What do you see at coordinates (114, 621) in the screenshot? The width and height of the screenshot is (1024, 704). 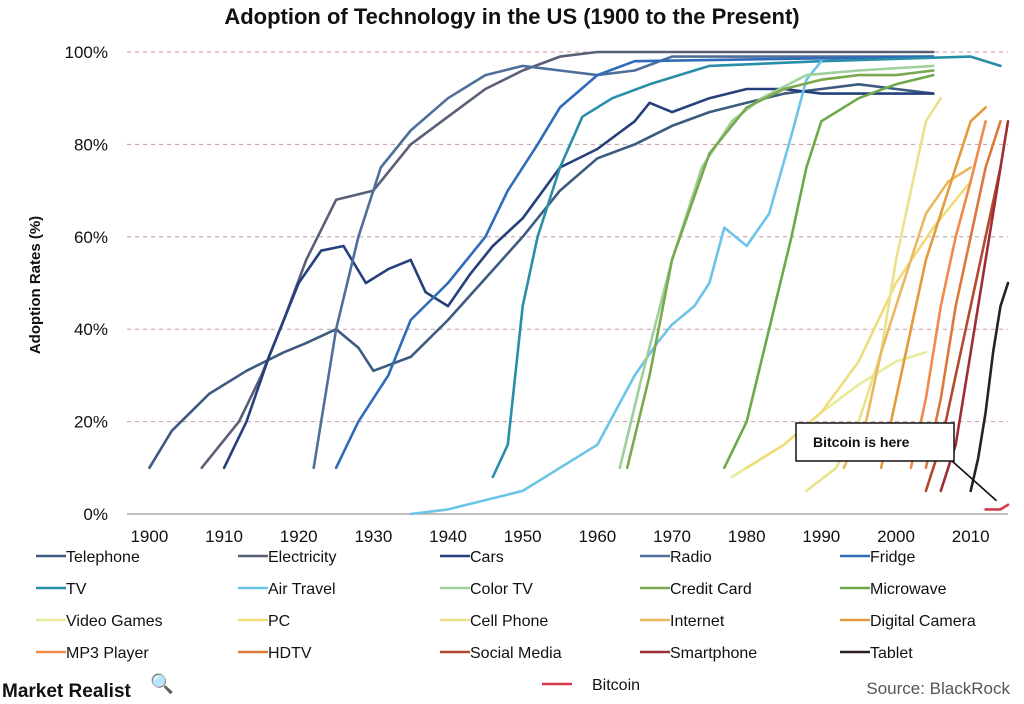 I see `legend-label: Video Games` at bounding box center [114, 621].